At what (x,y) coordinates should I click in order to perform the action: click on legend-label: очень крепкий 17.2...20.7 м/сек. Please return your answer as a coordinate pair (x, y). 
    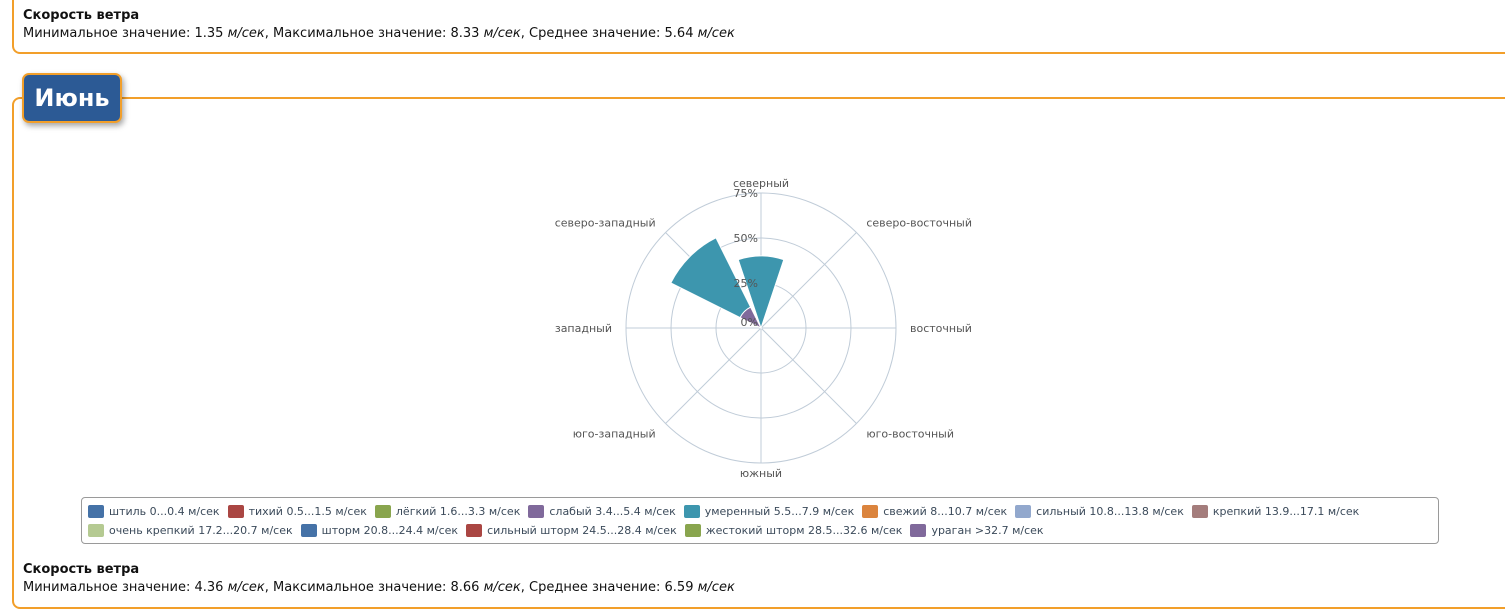
    Looking at the image, I should click on (201, 530).